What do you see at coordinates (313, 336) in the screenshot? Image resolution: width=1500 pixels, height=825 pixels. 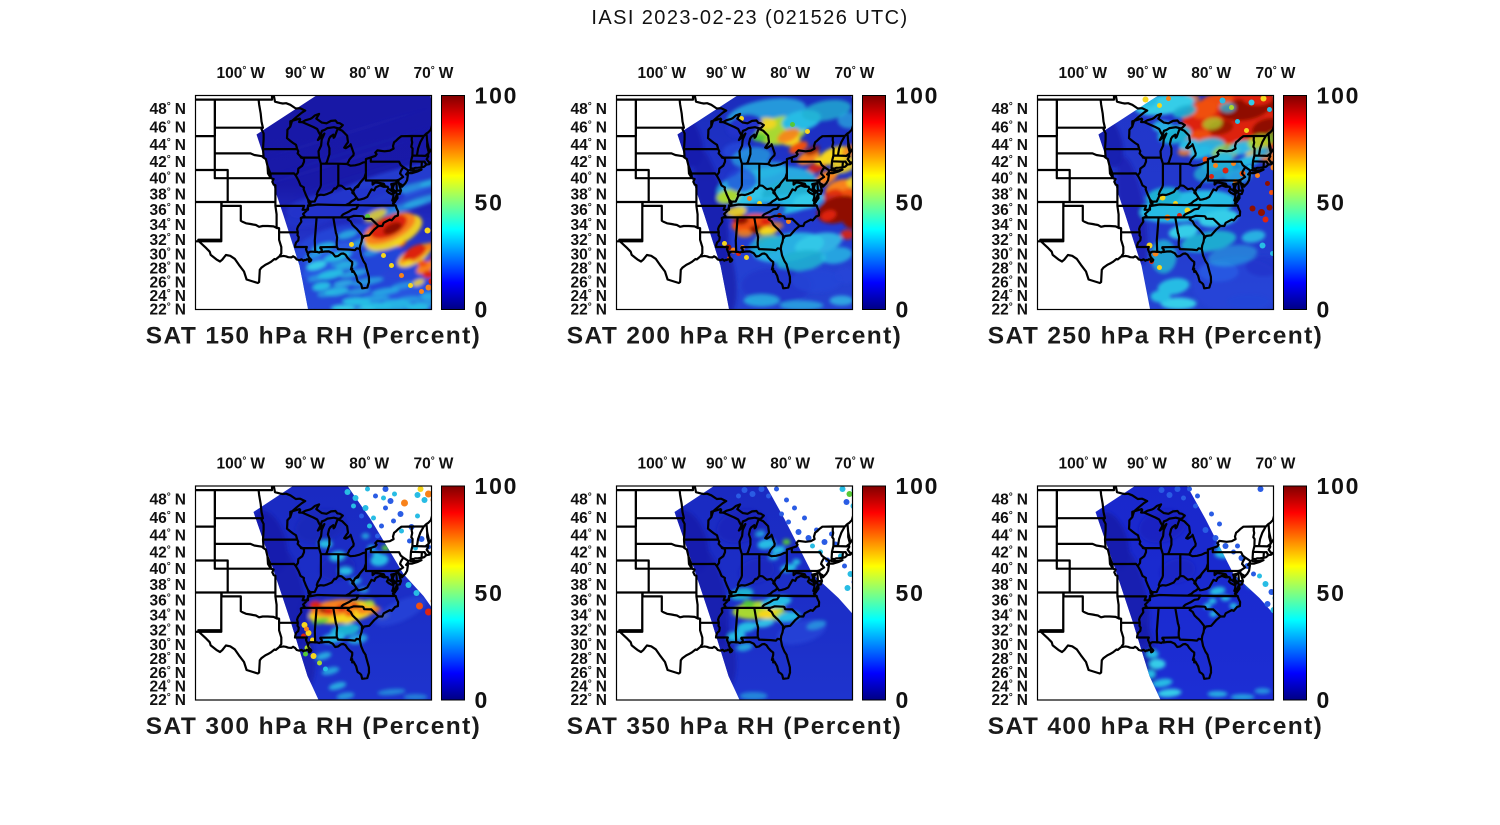 I see `svg-text: SAT 150 hPa RH (Percent)` at bounding box center [313, 336].